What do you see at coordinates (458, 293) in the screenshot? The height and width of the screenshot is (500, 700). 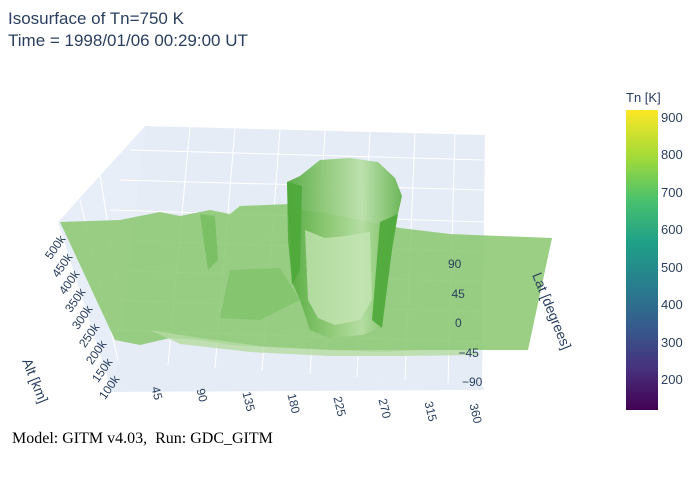 I see `y-tick-label: 45` at bounding box center [458, 293].